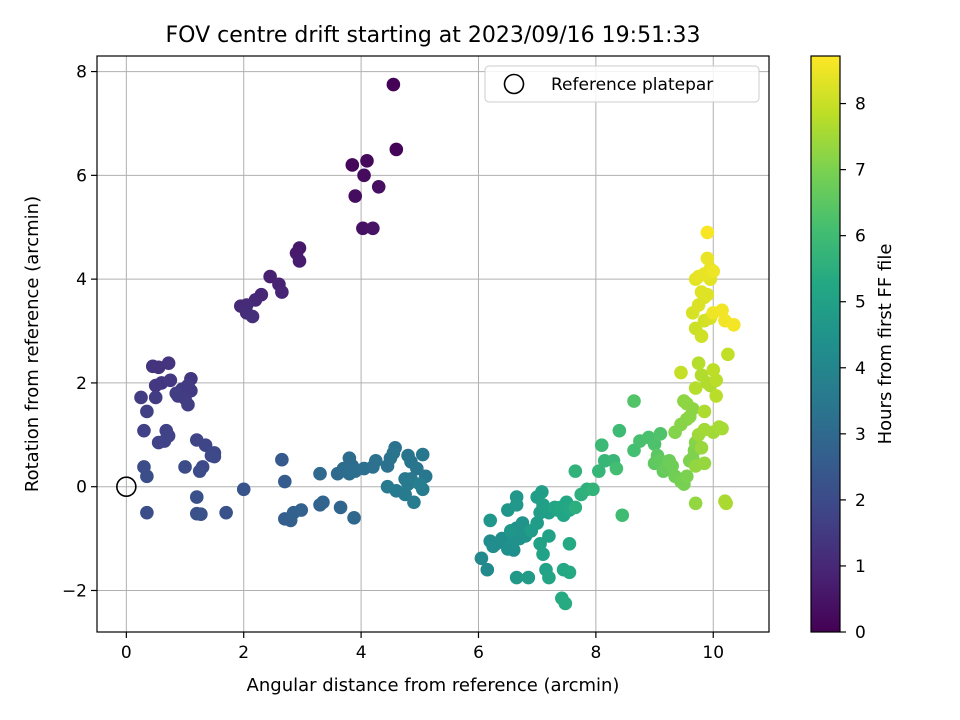 This screenshot has width=960, height=720. I want to click on x-tick-label: 2, so click(243, 653).